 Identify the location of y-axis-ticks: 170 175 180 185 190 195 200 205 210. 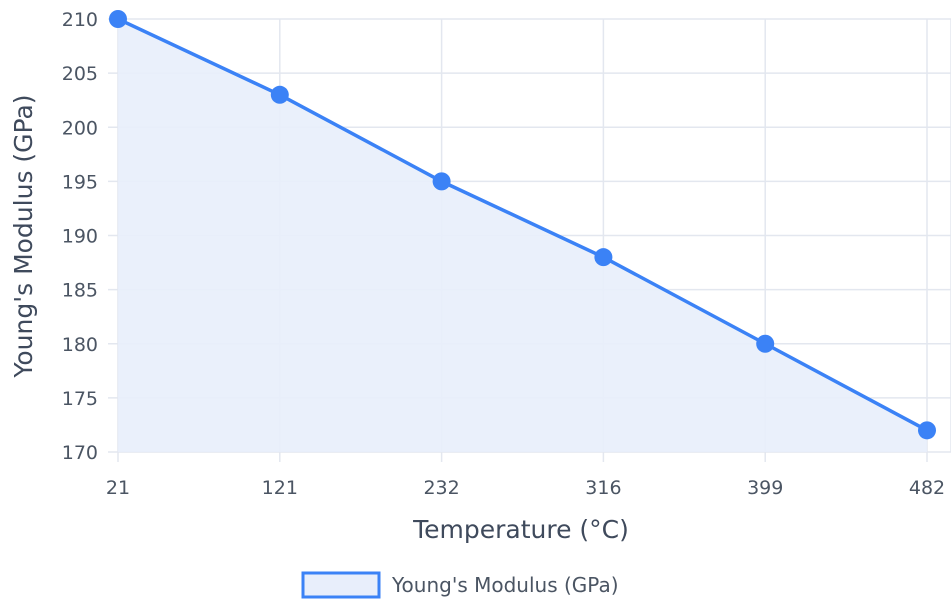
(80, 236).